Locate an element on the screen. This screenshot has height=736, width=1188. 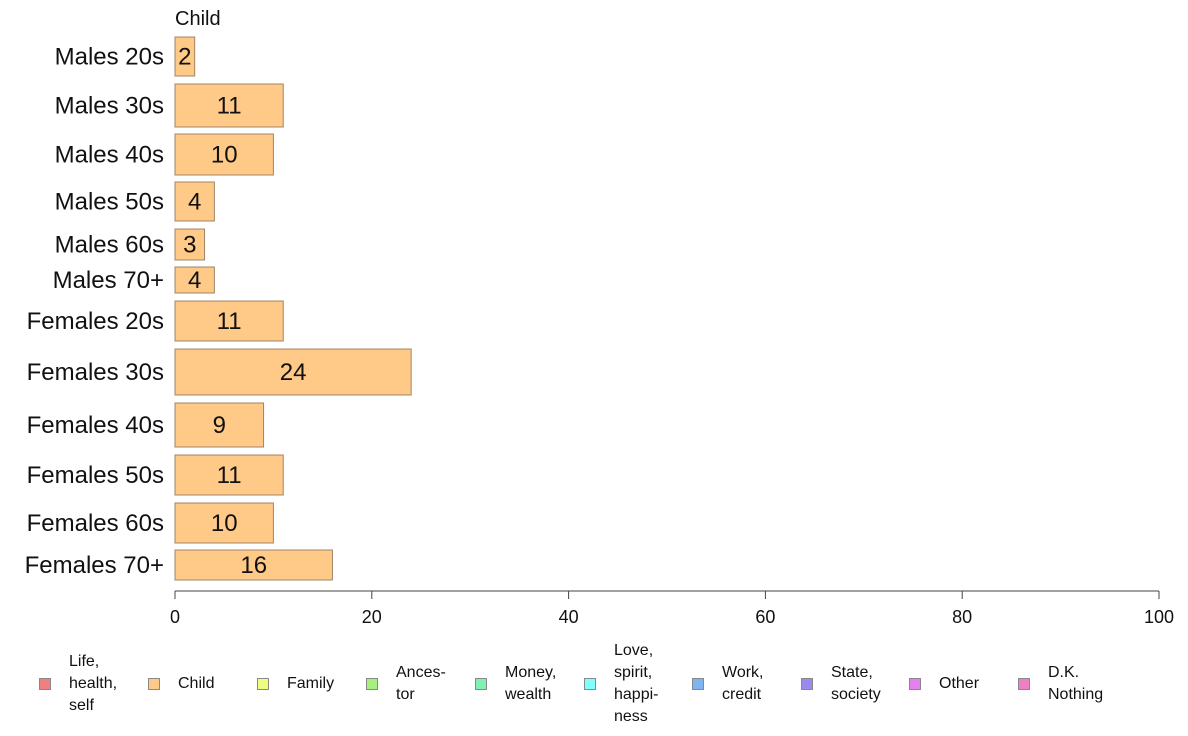
bar-value-label: 24 is located at coordinates (293, 372).